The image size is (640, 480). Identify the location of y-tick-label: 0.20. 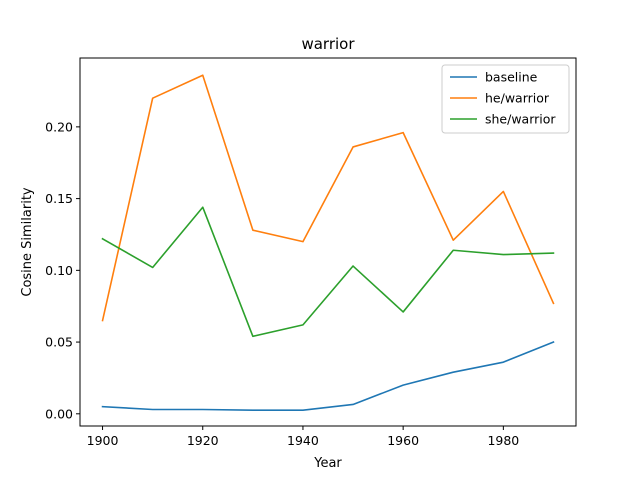
(59, 126).